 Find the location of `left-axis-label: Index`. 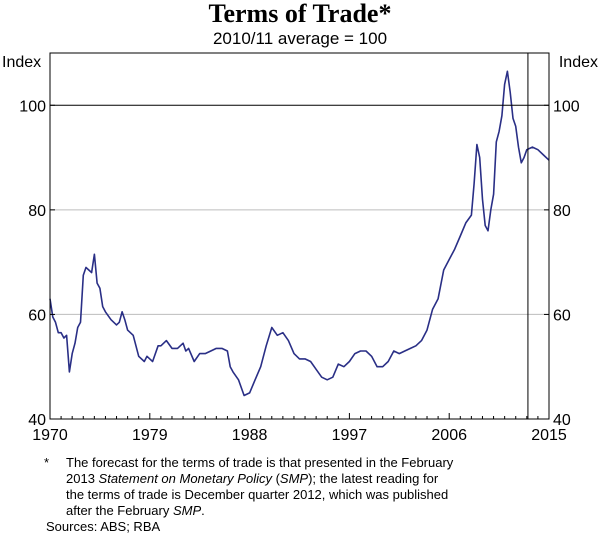

left-axis-label: Index is located at coordinates (21, 62).